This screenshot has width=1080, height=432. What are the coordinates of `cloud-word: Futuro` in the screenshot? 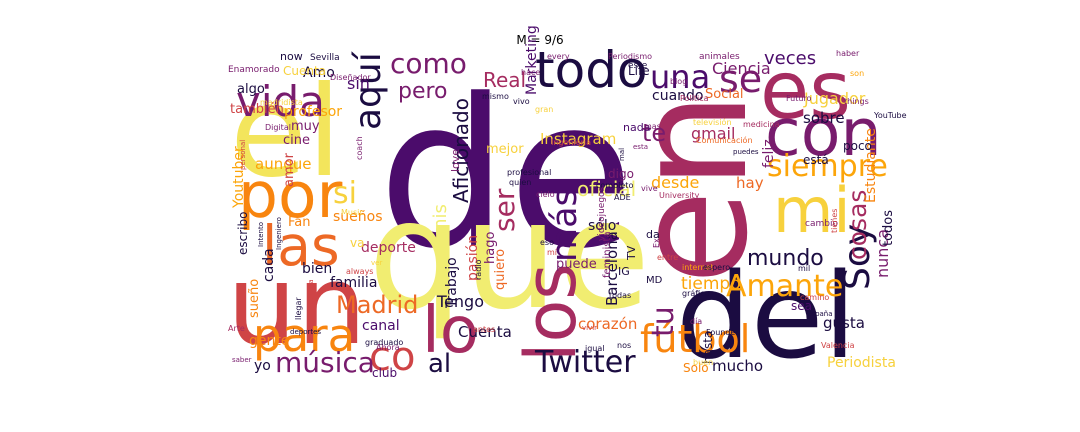 It's located at (799, 98).